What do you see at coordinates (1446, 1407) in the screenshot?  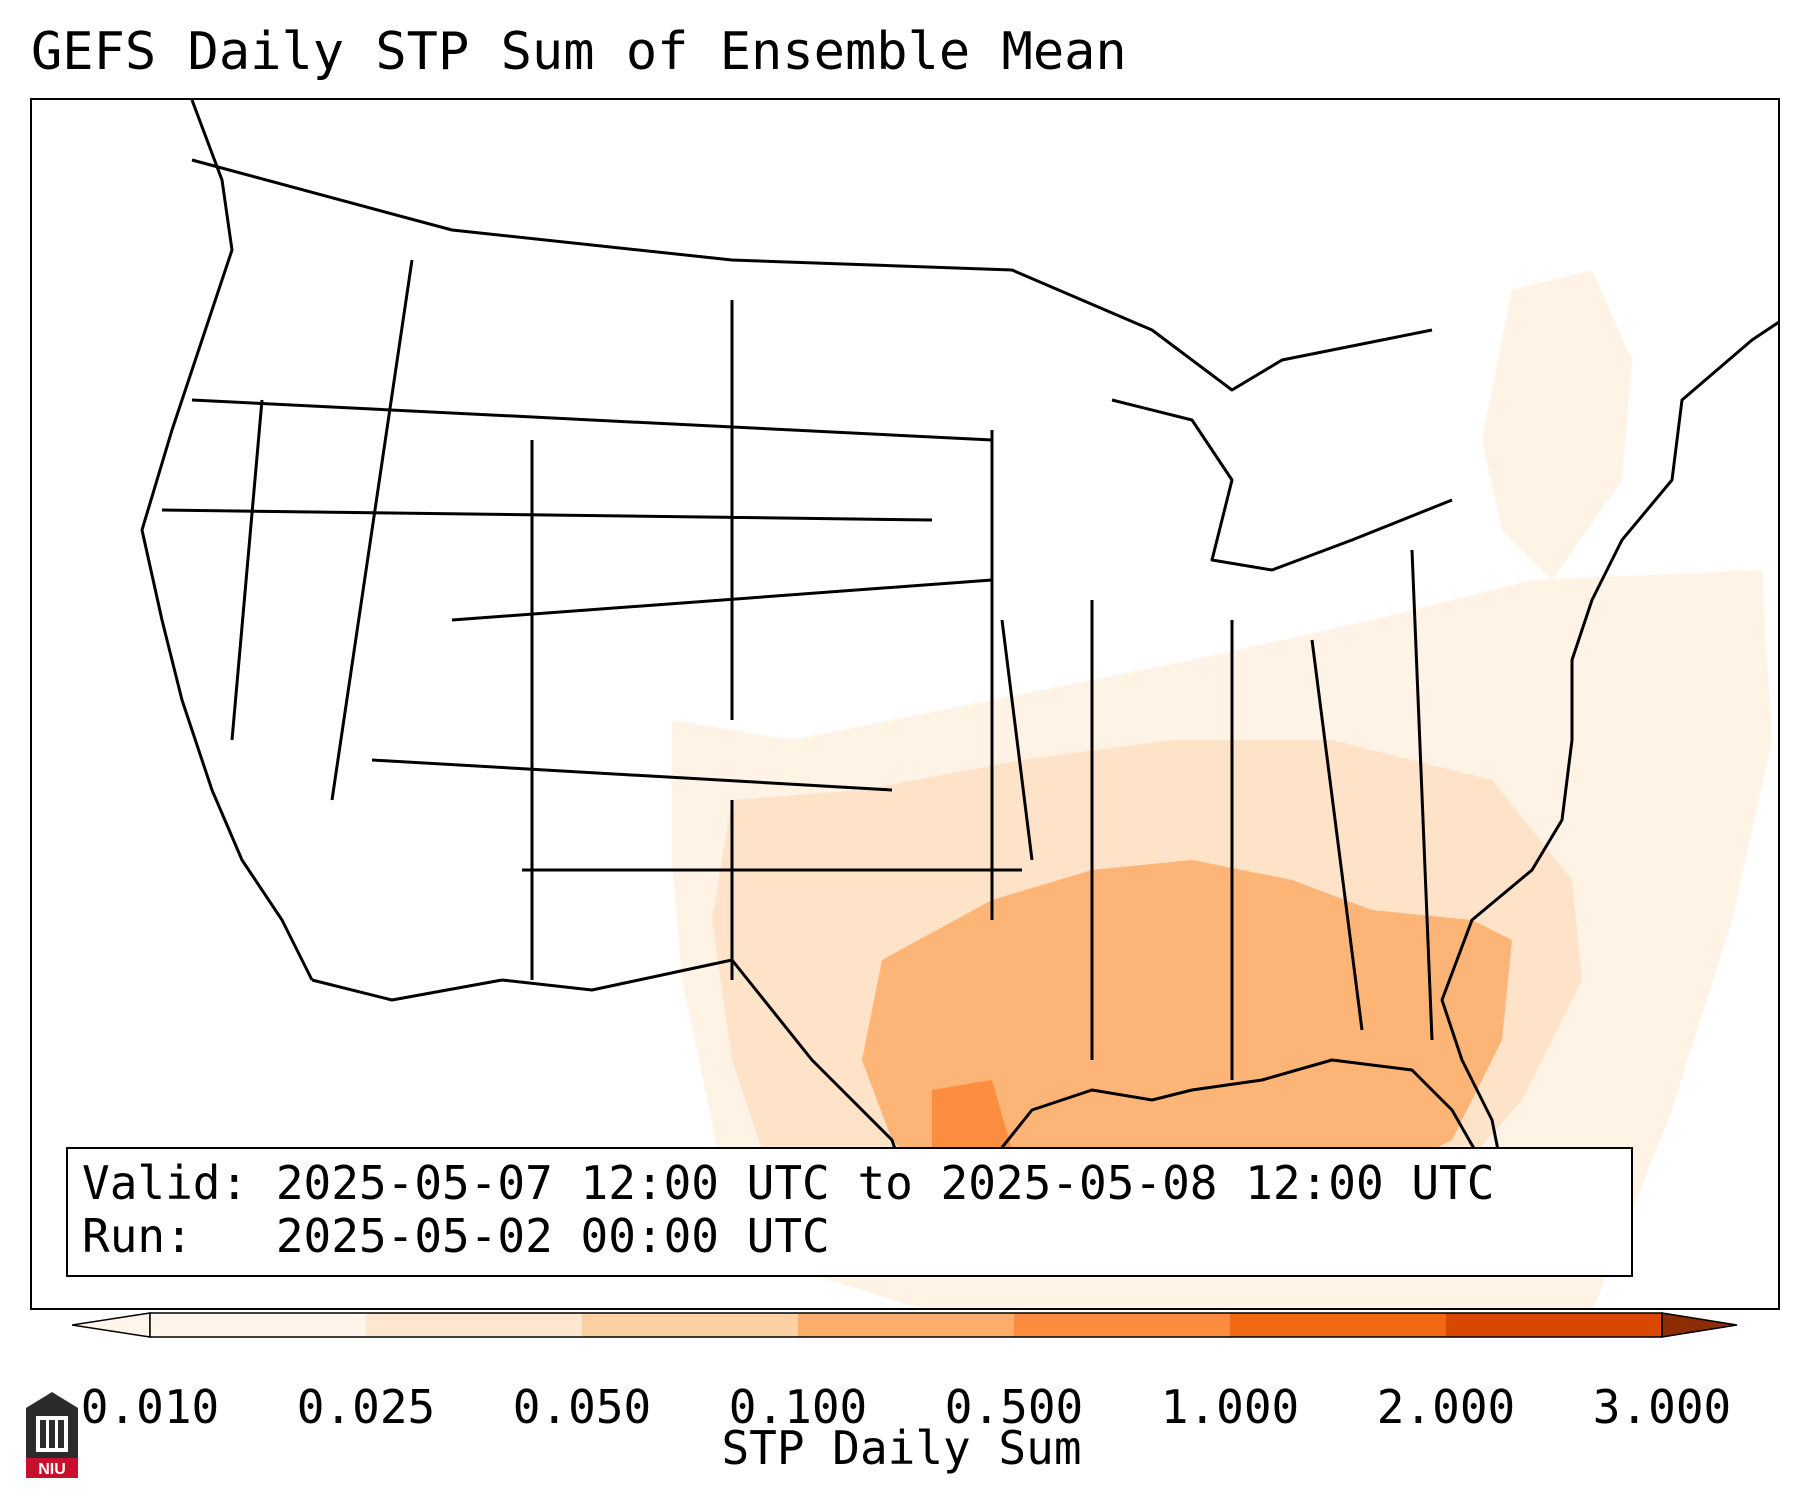 I see `colorbar-tick-label: 2.000` at bounding box center [1446, 1407].